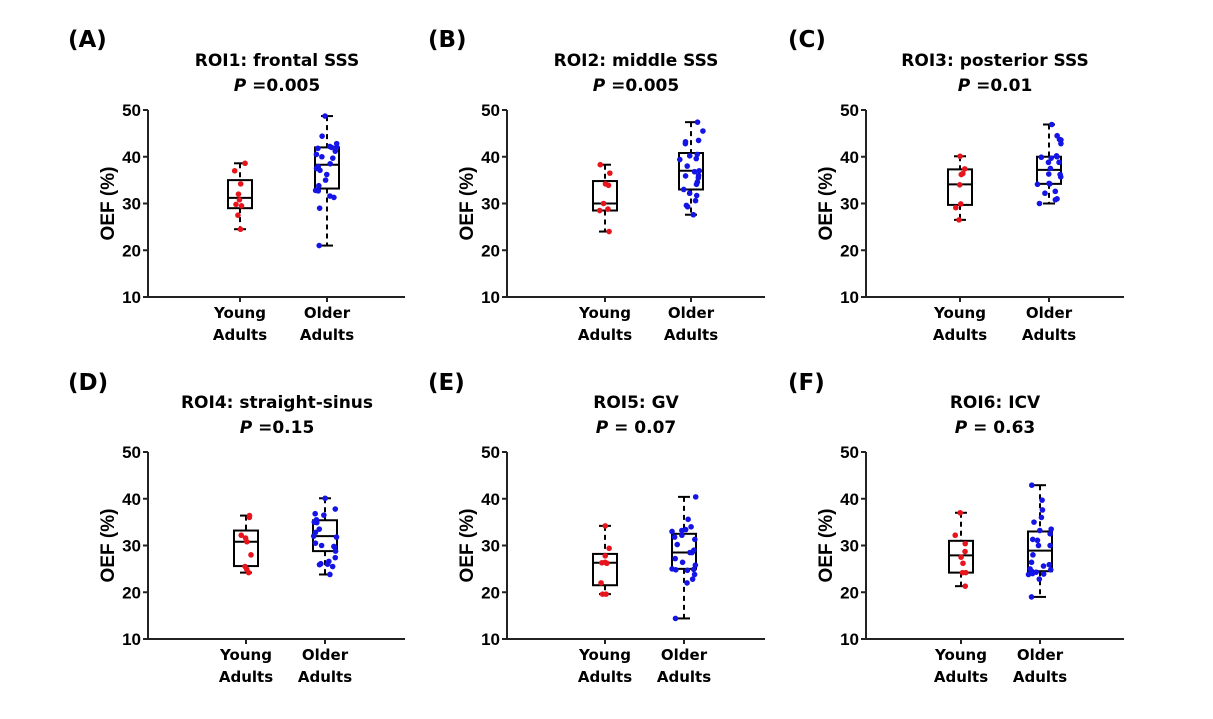 This screenshot has width=1213, height=719. Describe the element at coordinates (277, 61) in the screenshot. I see `chart-title: ROI1: frontal SSS` at that location.